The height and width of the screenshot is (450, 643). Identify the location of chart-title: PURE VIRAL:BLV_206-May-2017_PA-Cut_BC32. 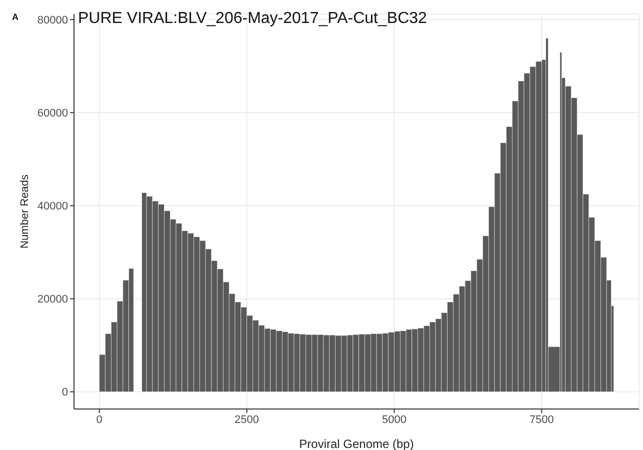
(252, 19).